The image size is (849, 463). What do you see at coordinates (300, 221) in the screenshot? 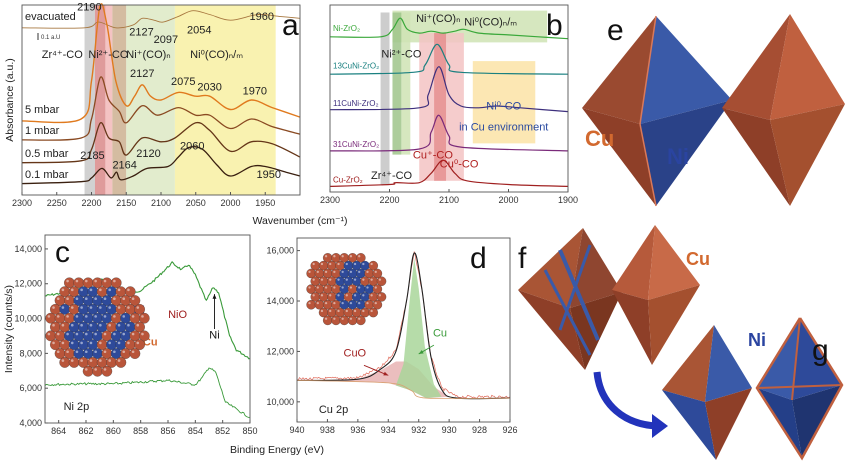
I see `wavenumber-axis-label: Wavenumber (cm⁻¹)` at bounding box center [300, 221].